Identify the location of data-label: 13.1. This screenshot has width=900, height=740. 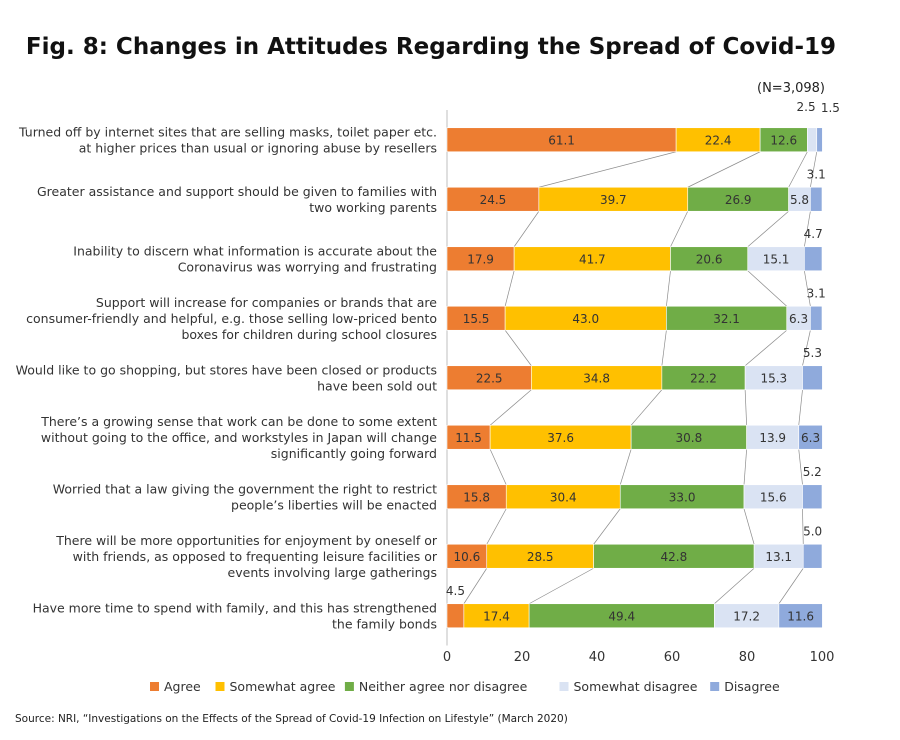
(778, 557).